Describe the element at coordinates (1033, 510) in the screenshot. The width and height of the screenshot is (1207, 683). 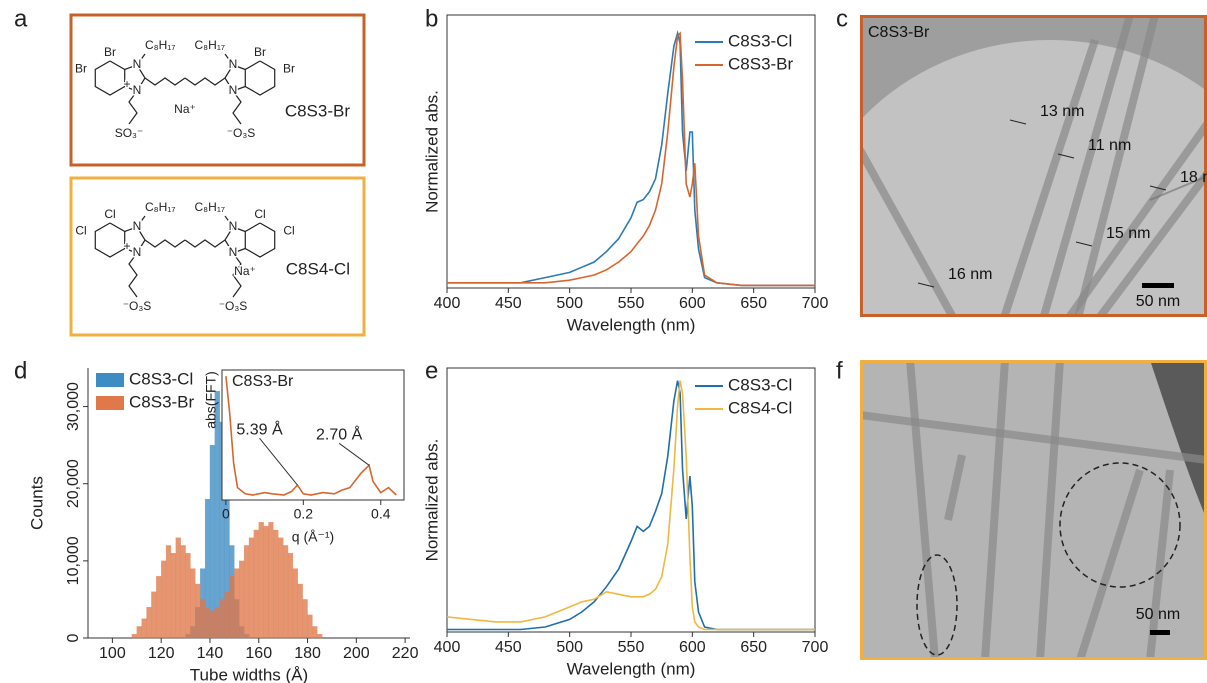
I see `tem-image` at that location.